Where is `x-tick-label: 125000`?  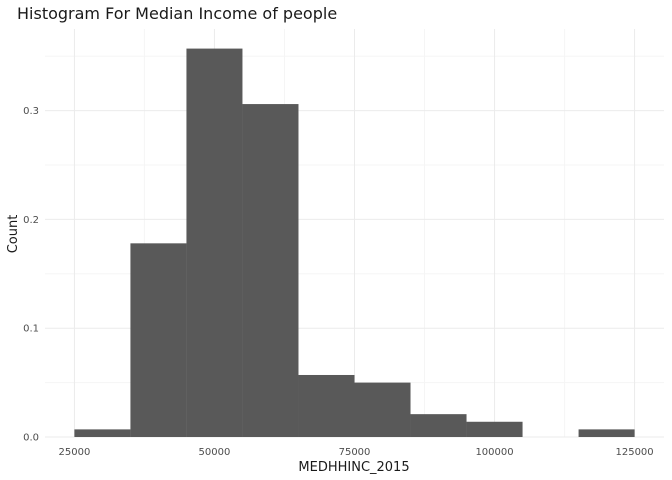
x-tick-label: 125000 is located at coordinates (634, 452).